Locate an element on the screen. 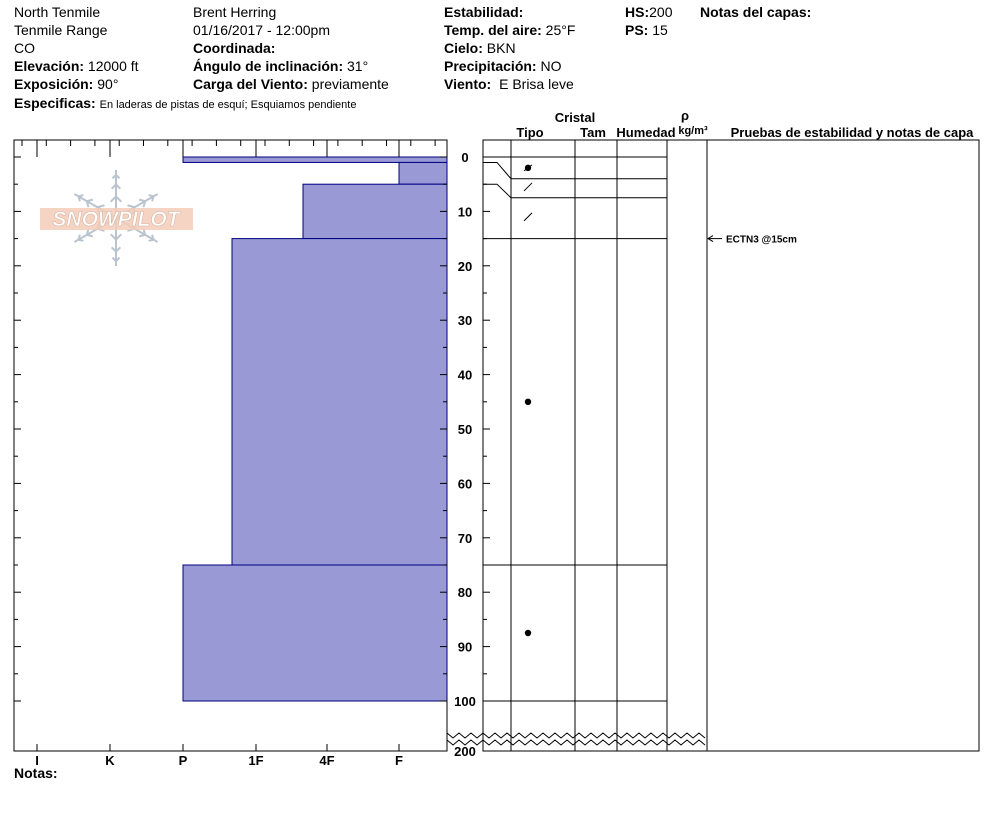 The height and width of the screenshot is (840, 994). slope-value: 31° is located at coordinates (358, 66).